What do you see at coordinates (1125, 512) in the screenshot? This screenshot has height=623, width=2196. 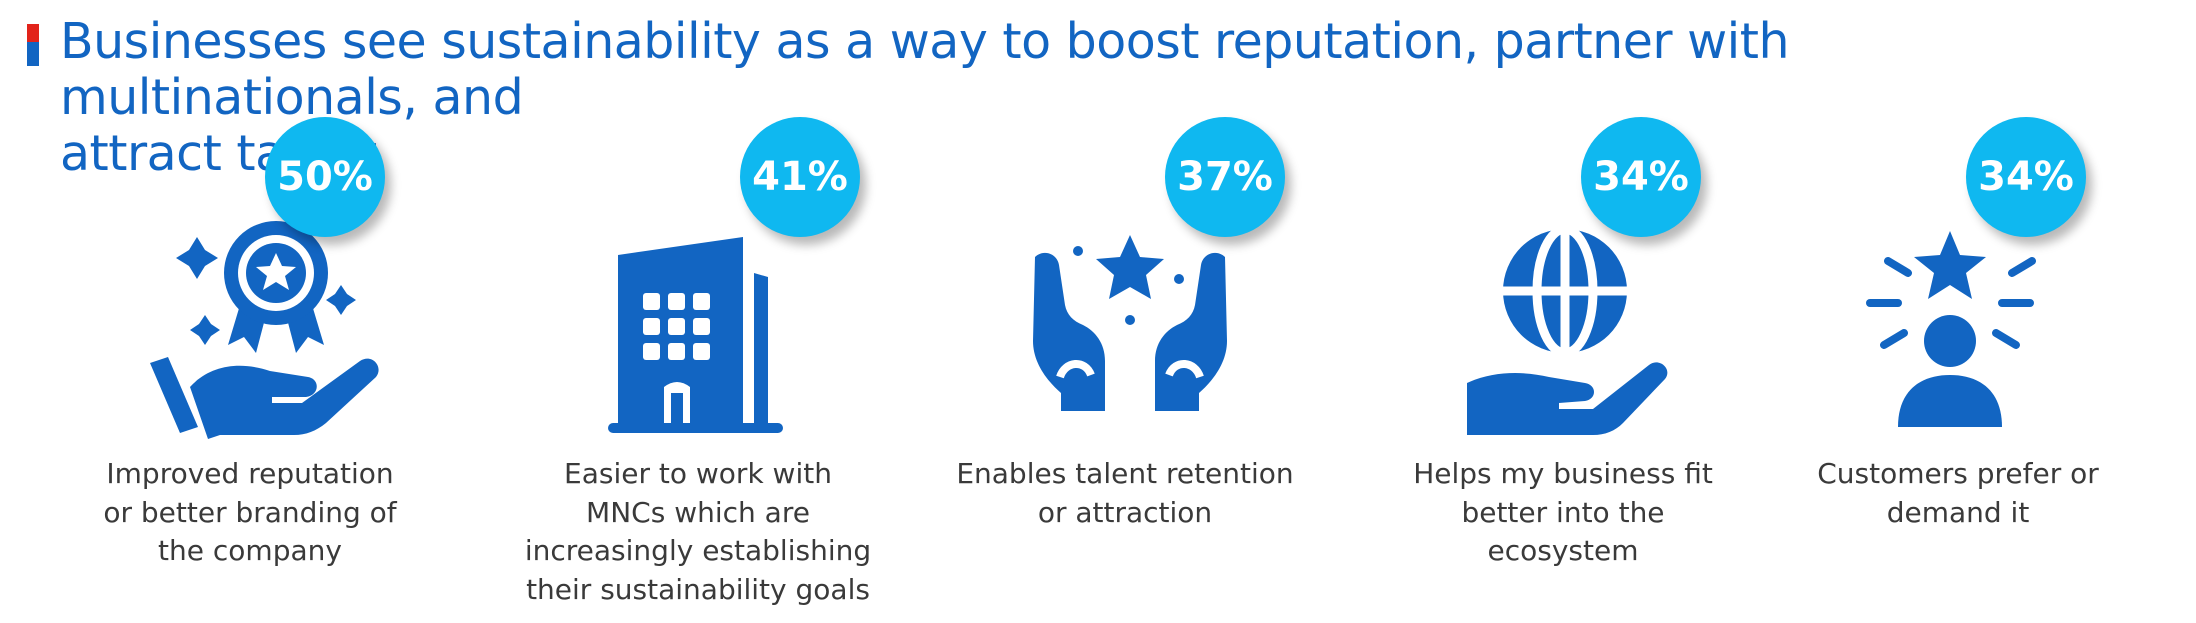 I see `item-label-line: or attraction` at bounding box center [1125, 512].